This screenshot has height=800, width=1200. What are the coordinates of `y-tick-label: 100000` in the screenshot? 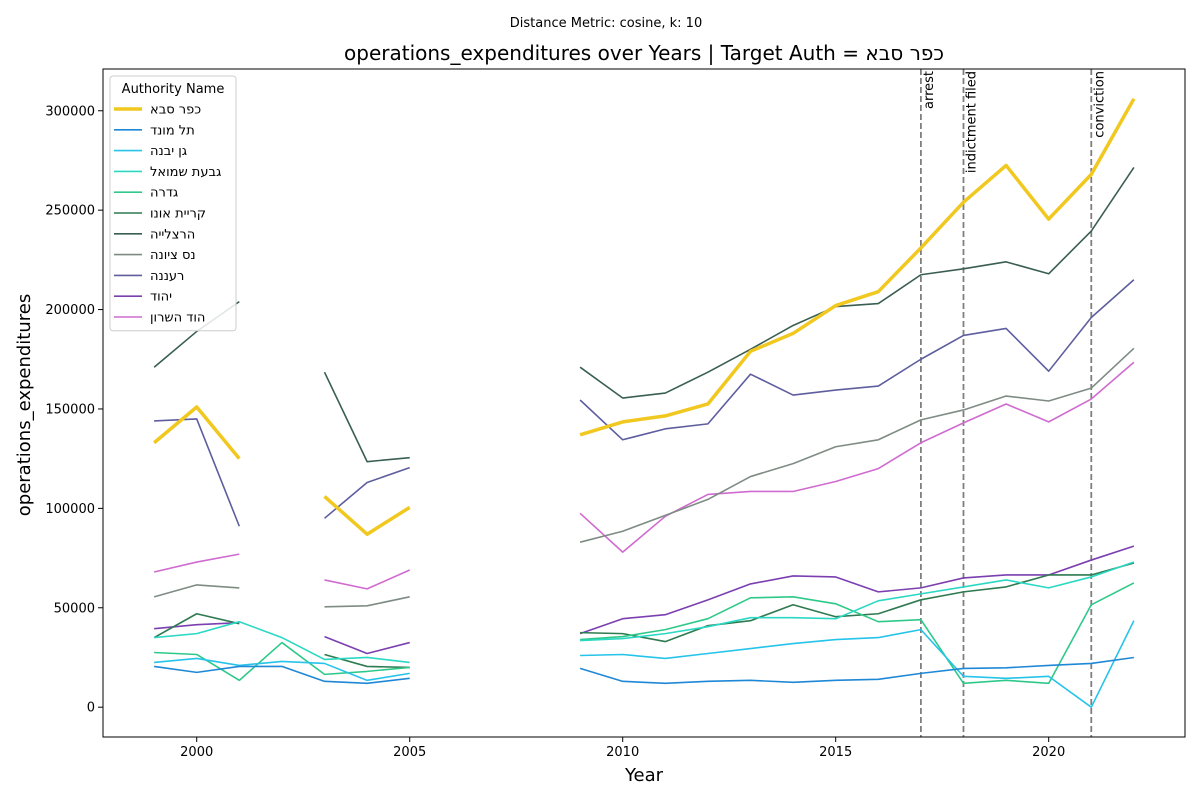 It's located at (70, 509).